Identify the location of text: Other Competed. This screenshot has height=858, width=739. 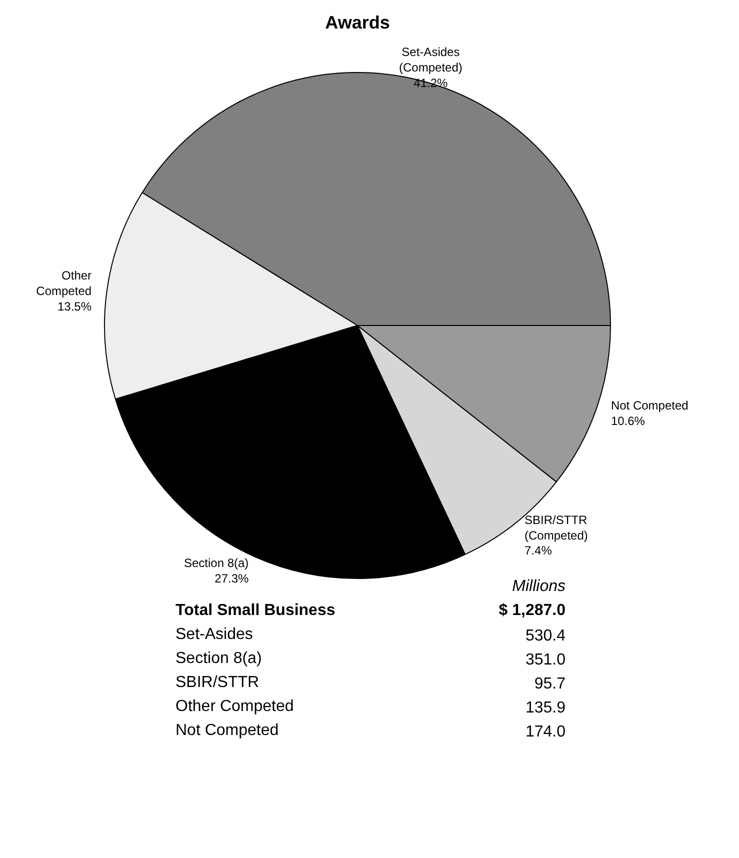
(235, 706).